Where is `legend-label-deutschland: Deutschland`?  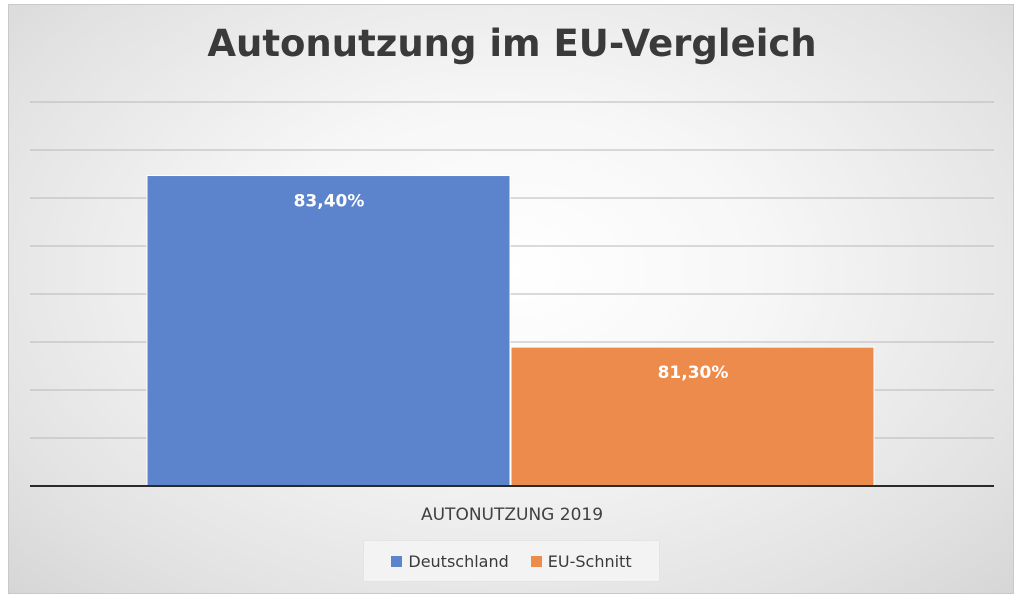
legend-label-deutschland: Deutschland is located at coordinates (458, 561).